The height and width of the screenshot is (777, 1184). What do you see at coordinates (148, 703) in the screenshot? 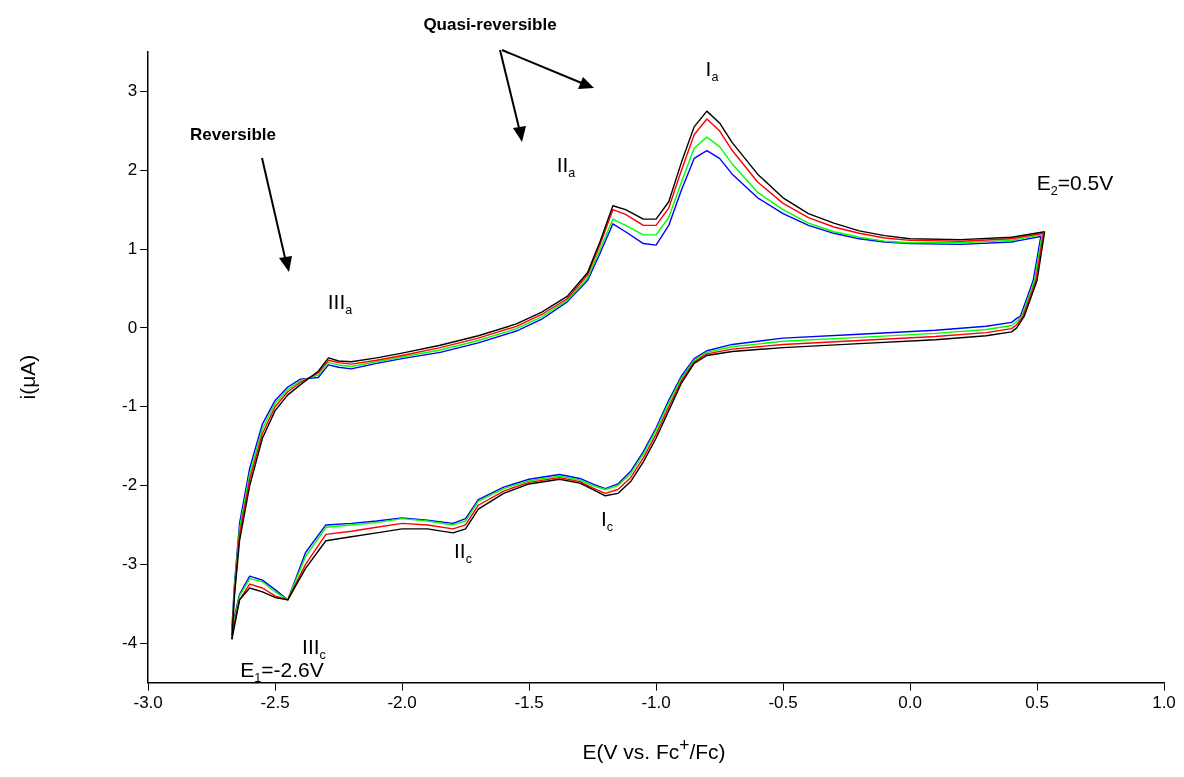
I see `x-tick-label: -3.0` at bounding box center [148, 703].